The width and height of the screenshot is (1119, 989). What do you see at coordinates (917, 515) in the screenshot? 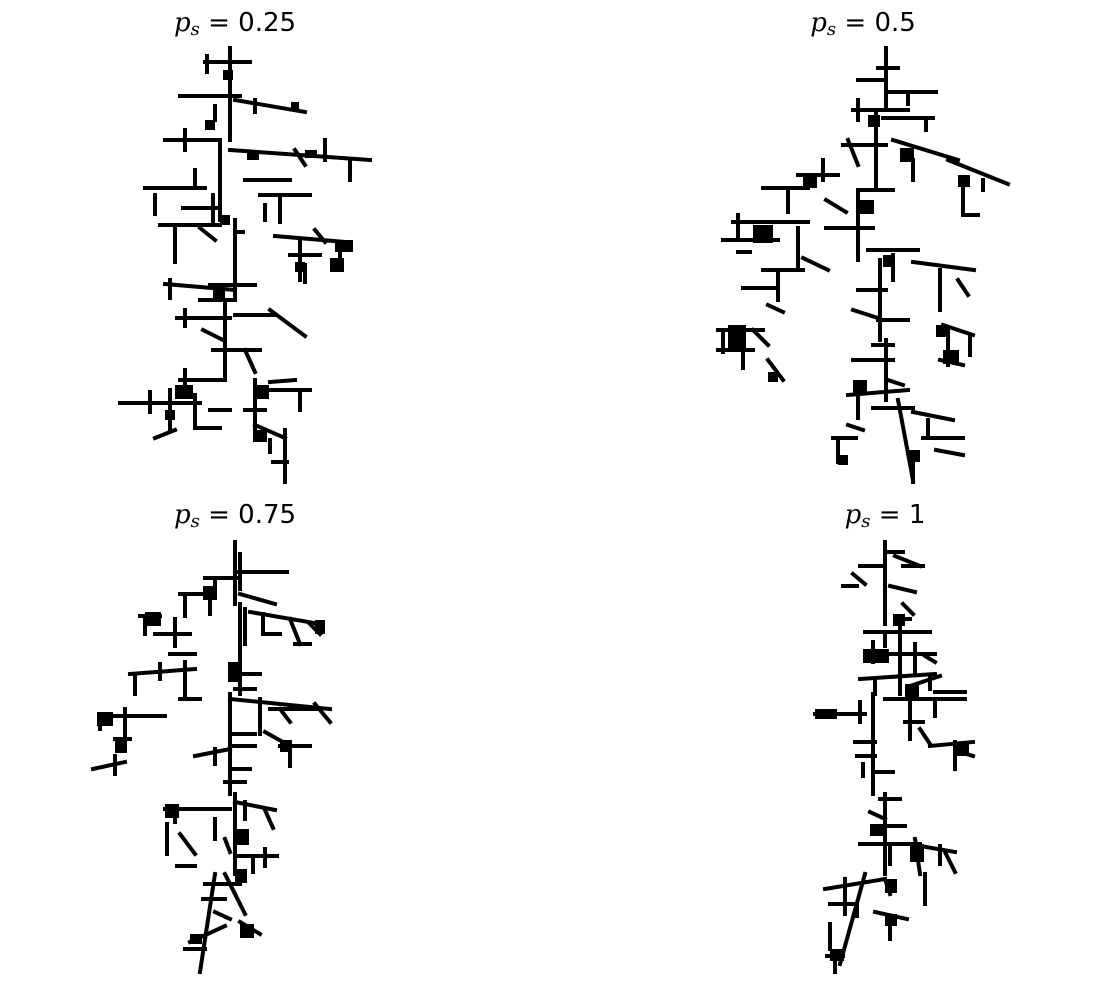
I see `title-value: 1` at bounding box center [917, 515].